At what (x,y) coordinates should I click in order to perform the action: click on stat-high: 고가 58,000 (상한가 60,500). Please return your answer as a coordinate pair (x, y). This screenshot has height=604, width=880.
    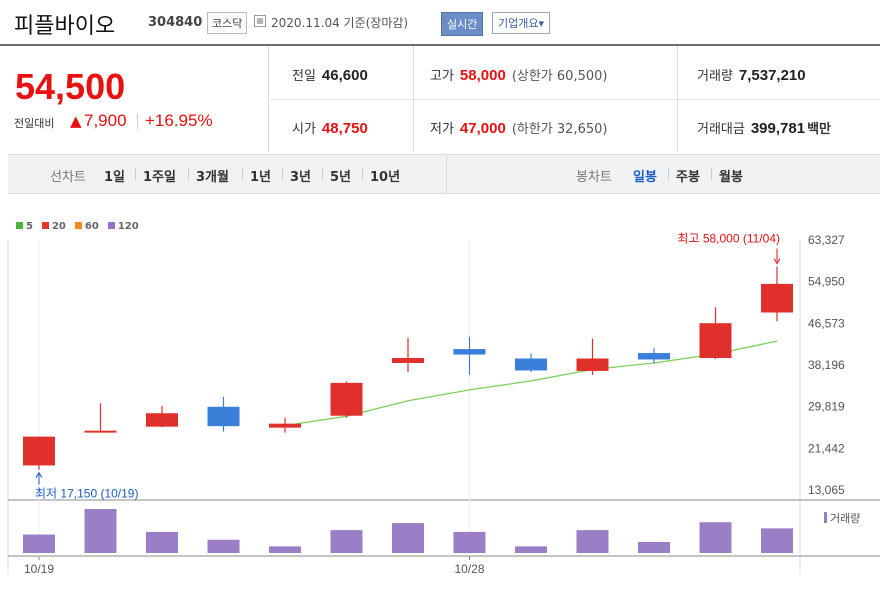
    Looking at the image, I should click on (518, 74).